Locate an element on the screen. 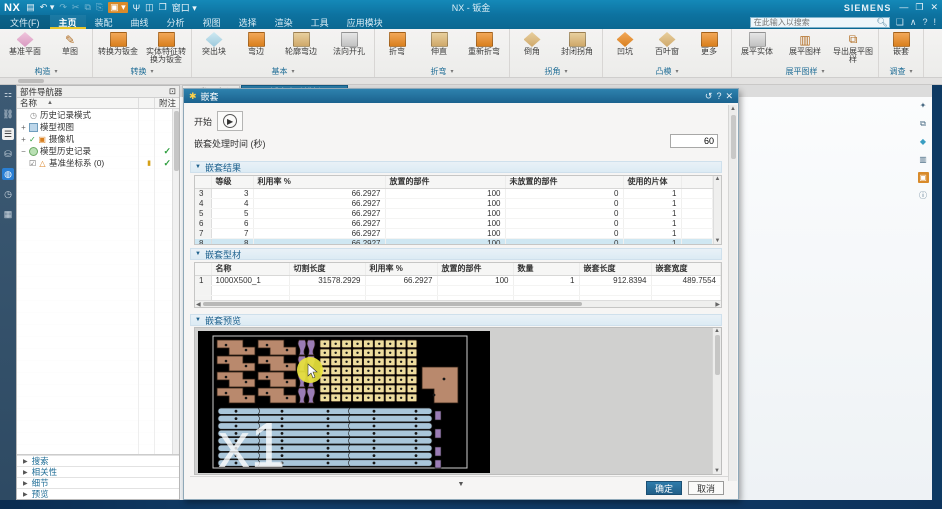  ribbon-button-louver: 百叶窗 is located at coordinates (667, 43).